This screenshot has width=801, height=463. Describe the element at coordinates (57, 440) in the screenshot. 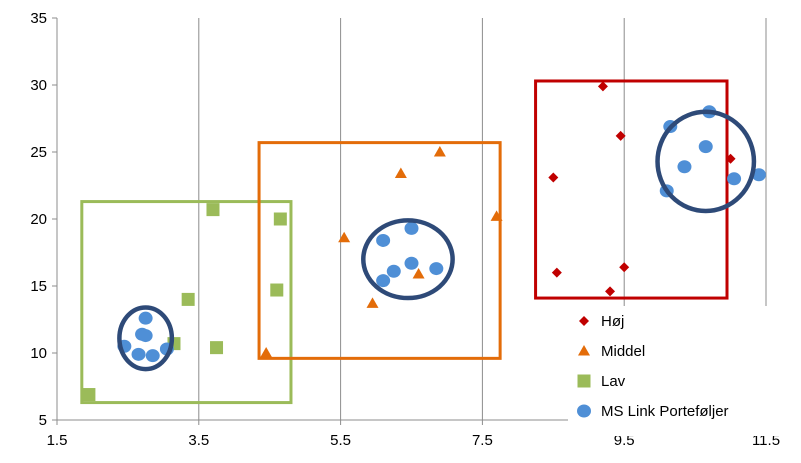

I see `x-tick-label: 1.5` at that location.